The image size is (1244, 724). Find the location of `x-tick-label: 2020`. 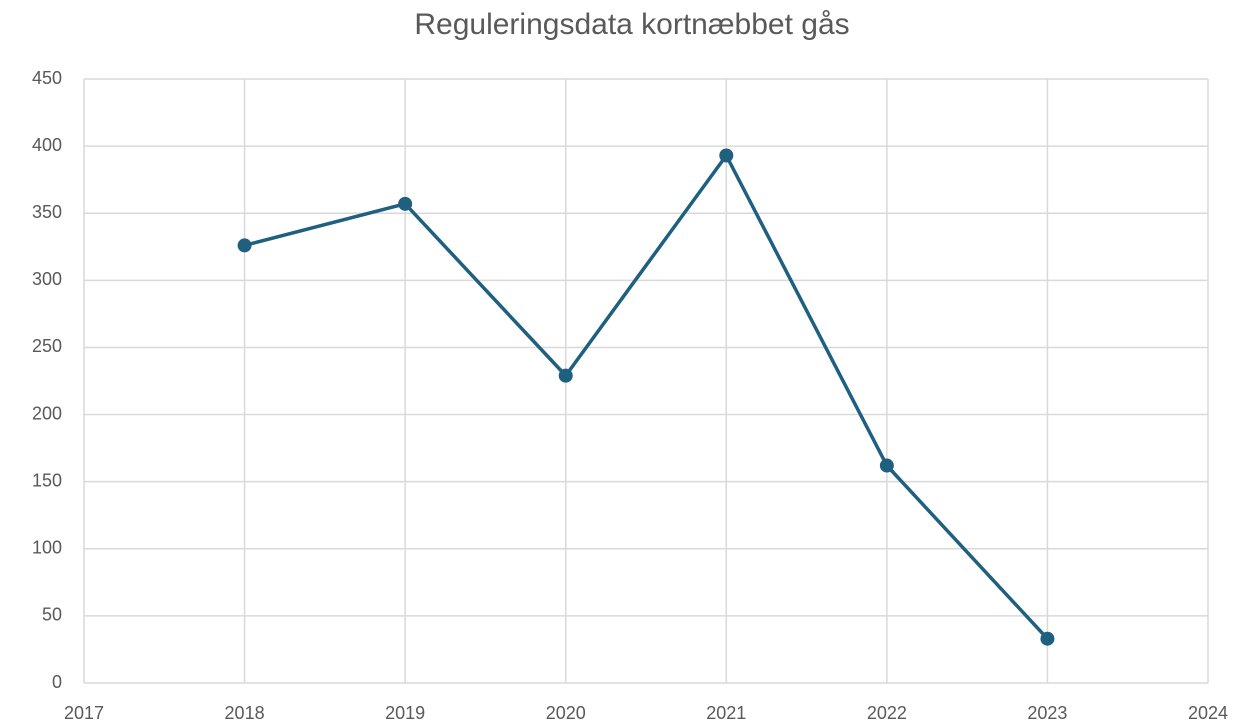

x-tick-label: 2020 is located at coordinates (566, 713).